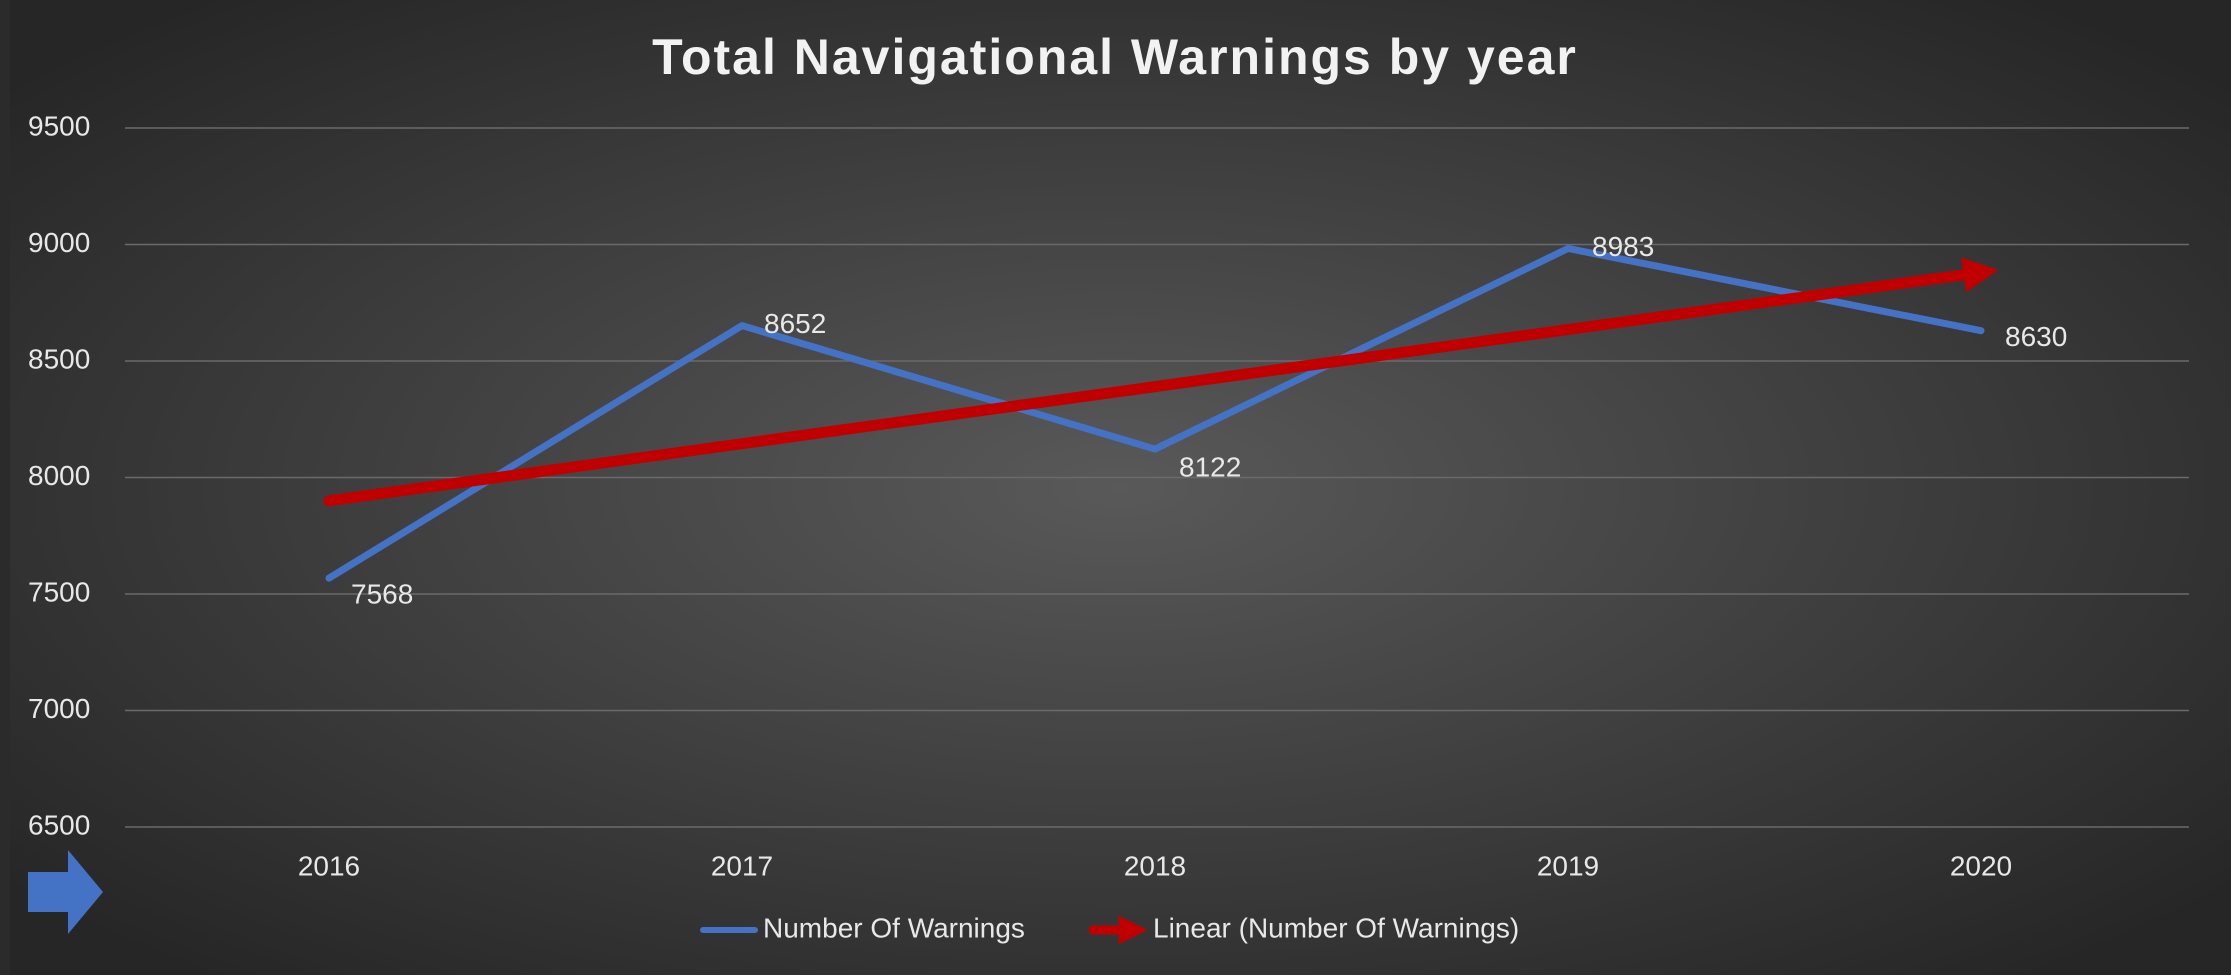  What do you see at coordinates (1336, 927) in the screenshot?
I see `legend-label: Linear (Number Of Warnings)` at bounding box center [1336, 927].